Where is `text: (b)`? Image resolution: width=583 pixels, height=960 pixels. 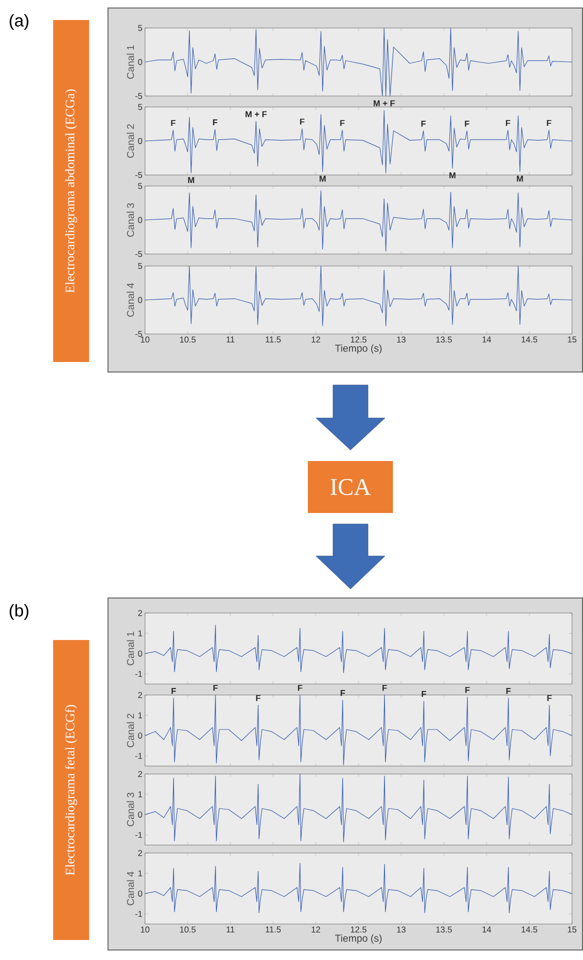
text: (b) is located at coordinates (19, 612).